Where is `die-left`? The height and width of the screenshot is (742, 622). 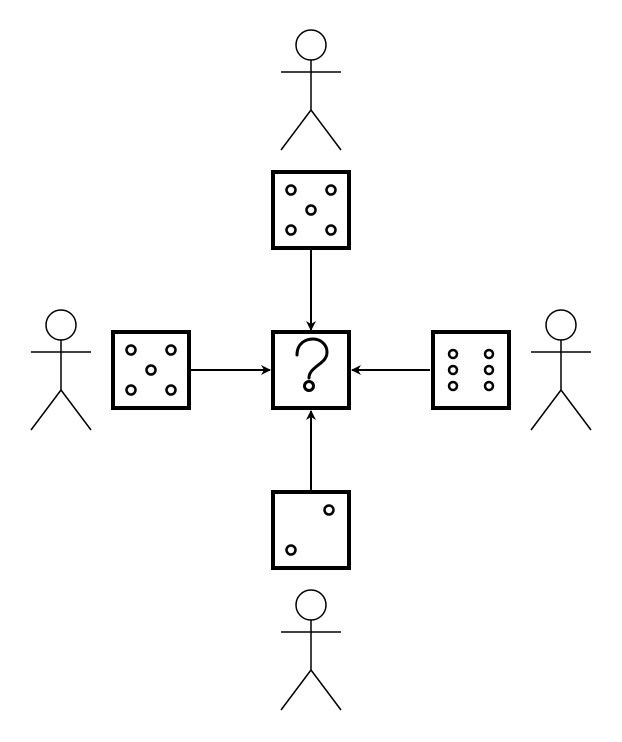
die-left is located at coordinates (151, 370).